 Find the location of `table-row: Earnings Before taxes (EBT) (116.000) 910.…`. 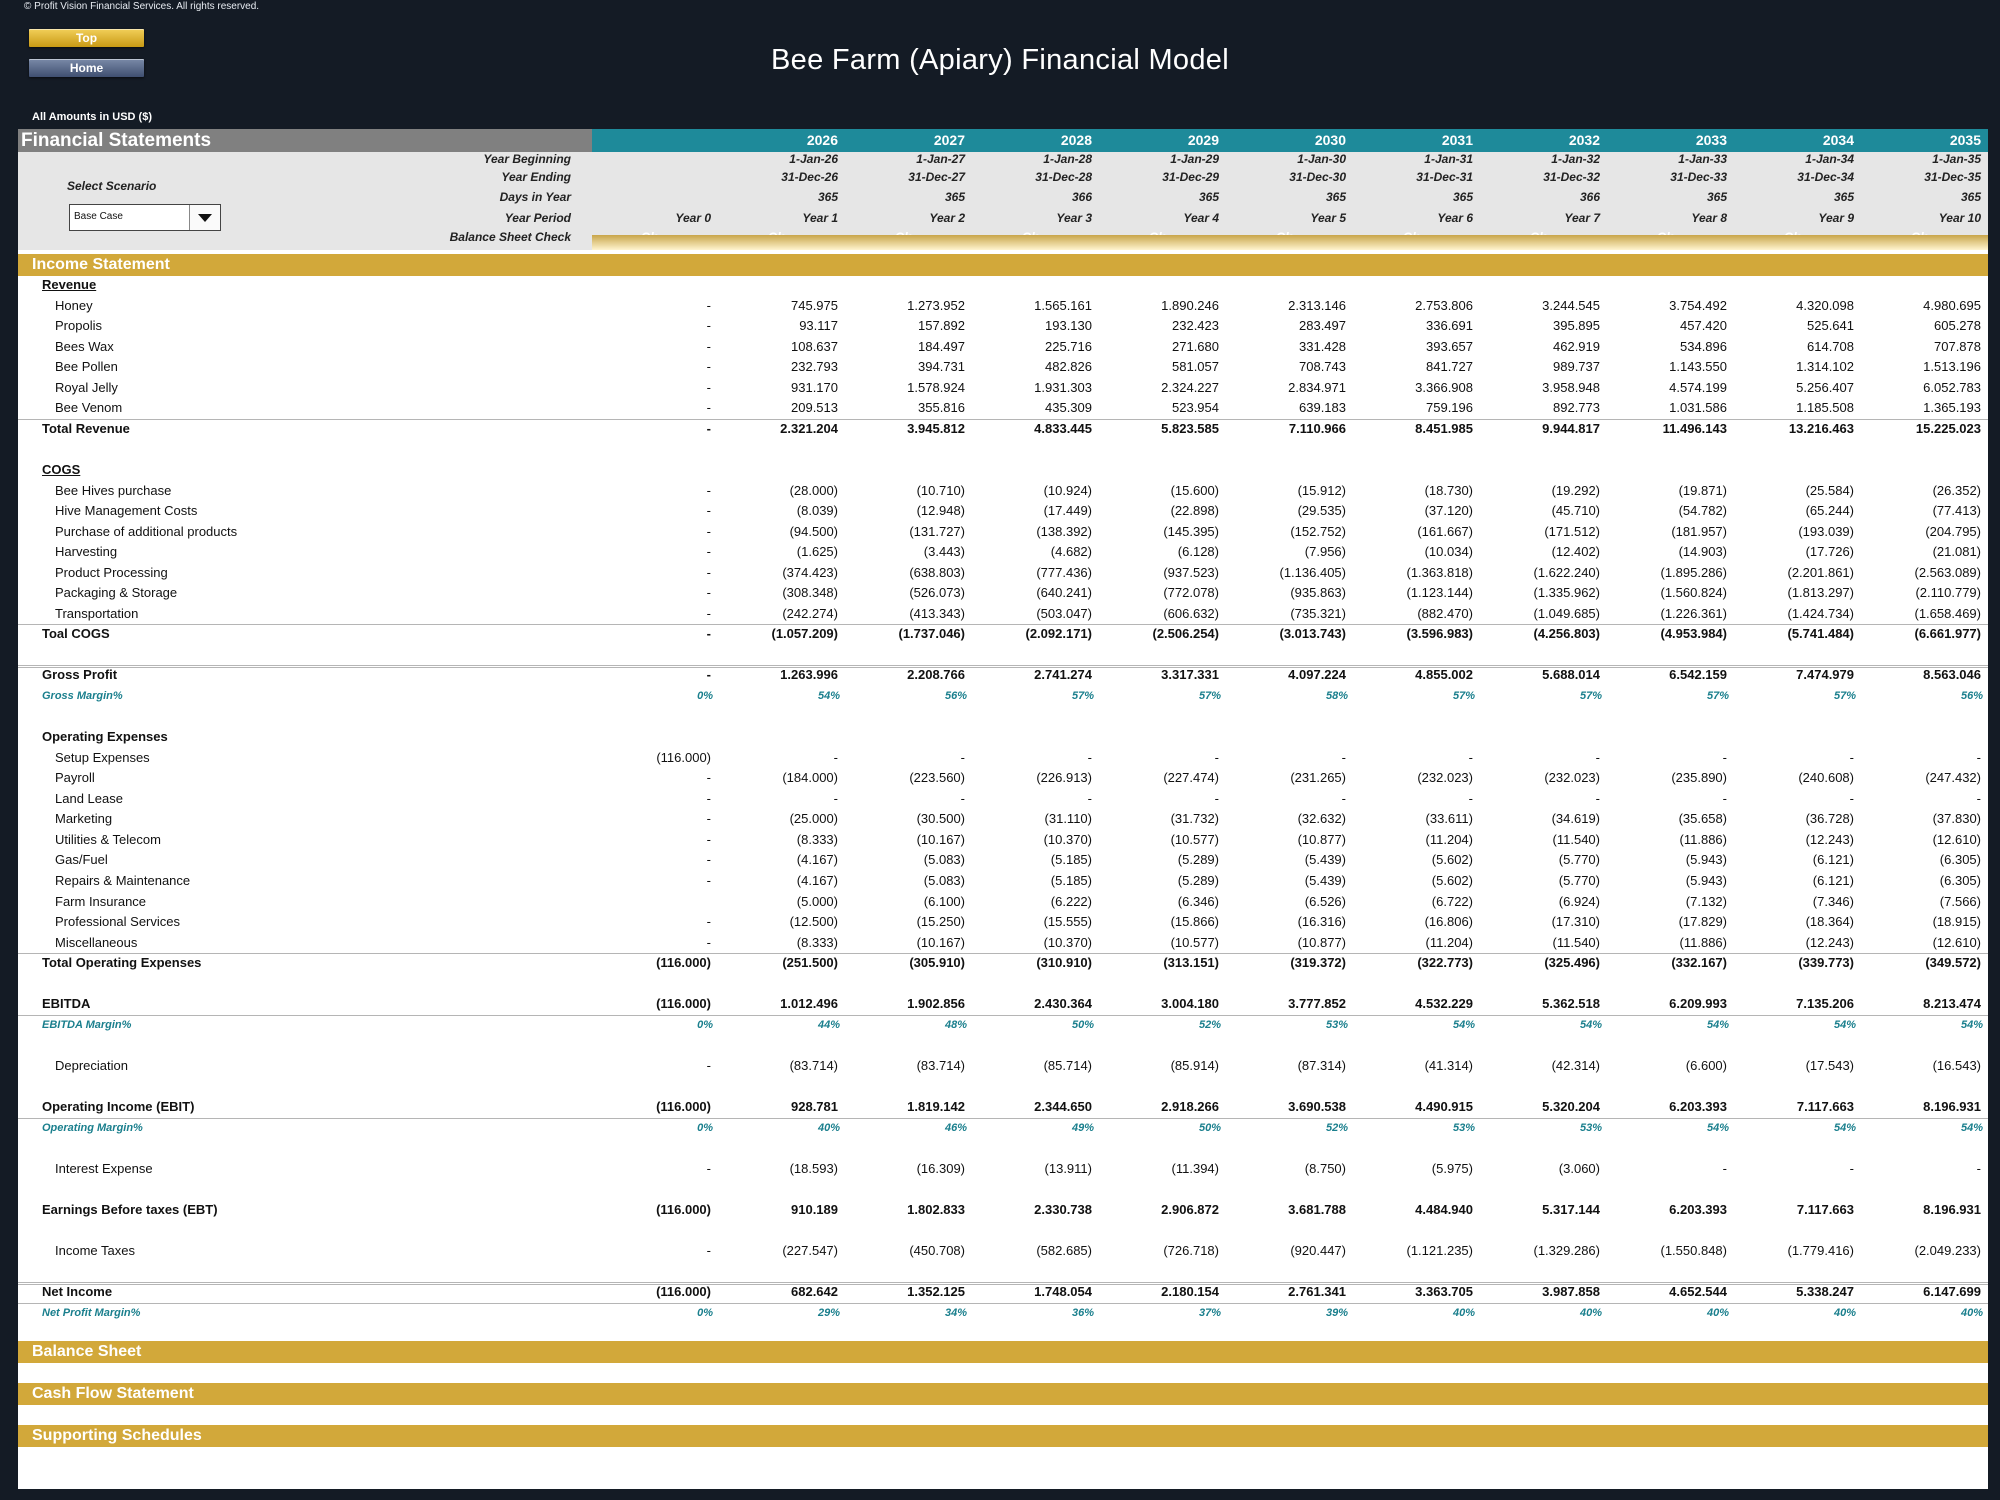

table-row: Earnings Before taxes (EBT) (116.000) 910.… is located at coordinates (1003, 1211).